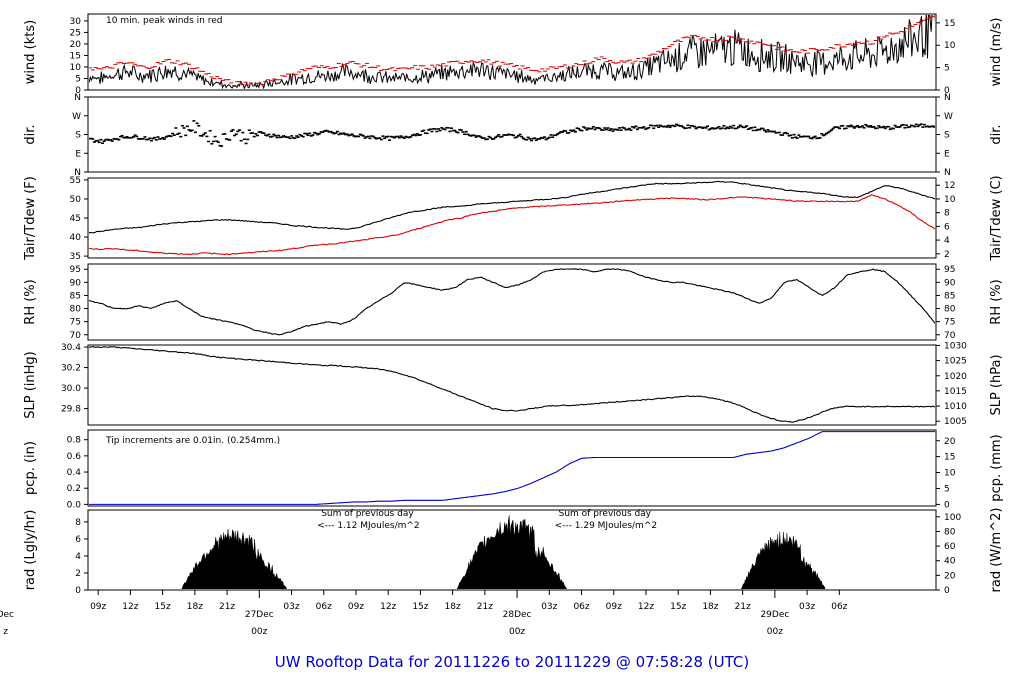 This screenshot has height=700, width=1024. Describe the element at coordinates (30, 550) in the screenshot. I see `radiation-ylabel-left: rad (Lgly/hr)` at that location.